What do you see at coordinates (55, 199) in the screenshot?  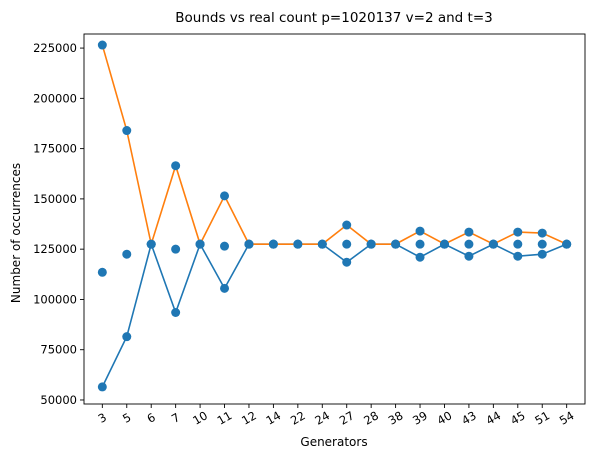 I see `y-tick-label: 150000` at bounding box center [55, 199].